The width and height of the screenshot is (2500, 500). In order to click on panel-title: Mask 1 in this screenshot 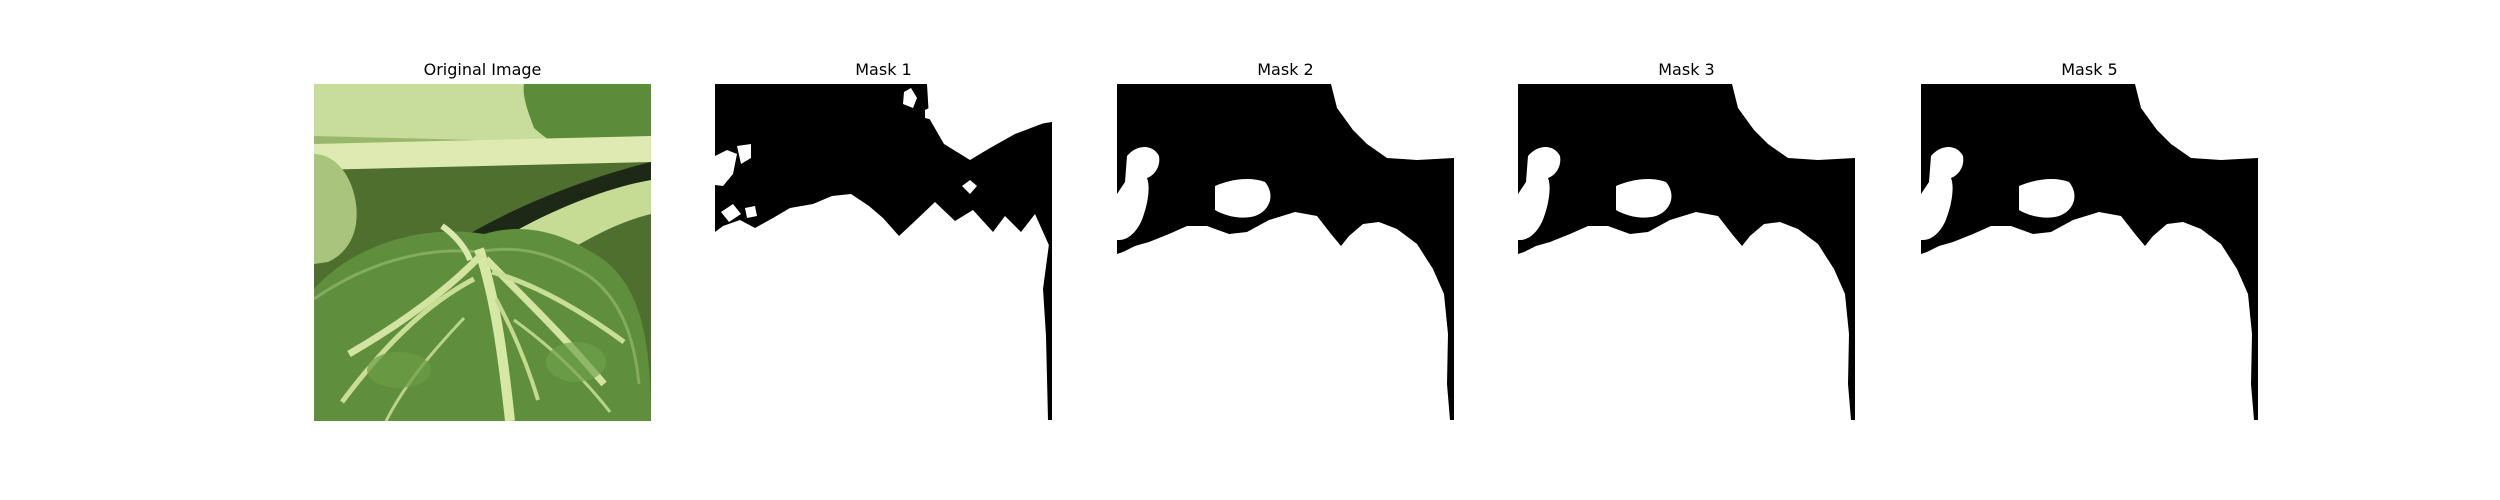, I will do `click(883, 69)`.